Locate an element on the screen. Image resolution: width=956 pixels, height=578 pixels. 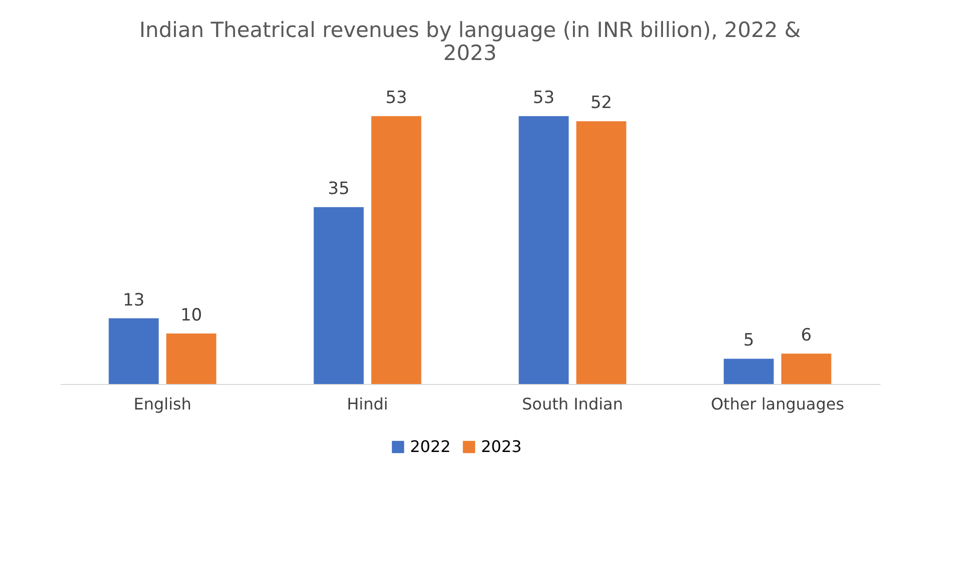
data-label: 5 is located at coordinates (748, 340).